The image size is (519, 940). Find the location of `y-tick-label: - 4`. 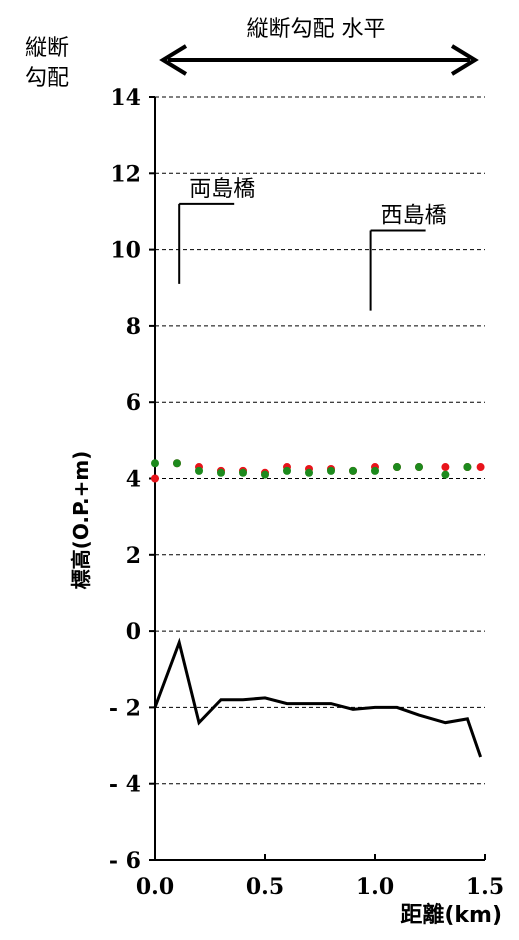

y-tick-label: - 4 is located at coordinates (125, 785).